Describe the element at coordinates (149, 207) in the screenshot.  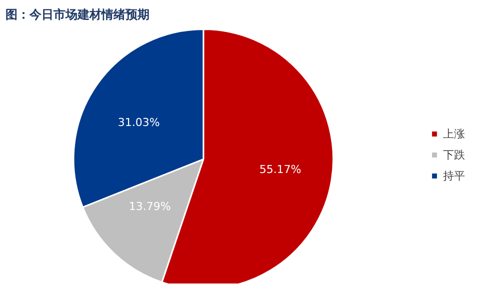
I see `data-label: 13.79%` at that location.